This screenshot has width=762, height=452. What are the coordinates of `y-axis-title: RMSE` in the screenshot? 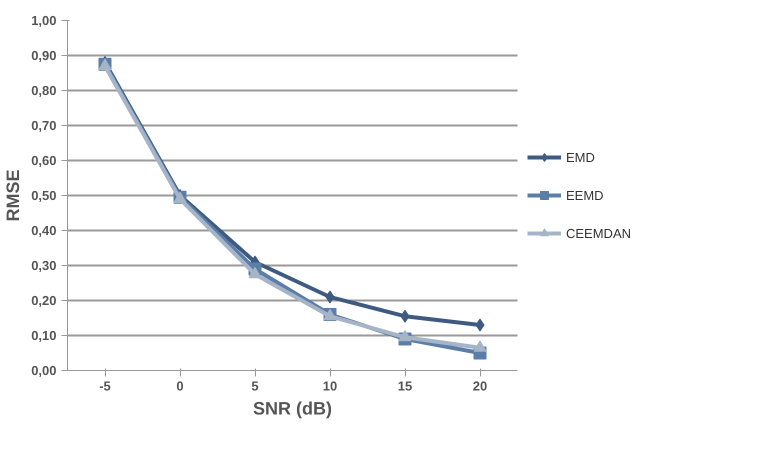 It's located at (13, 195).